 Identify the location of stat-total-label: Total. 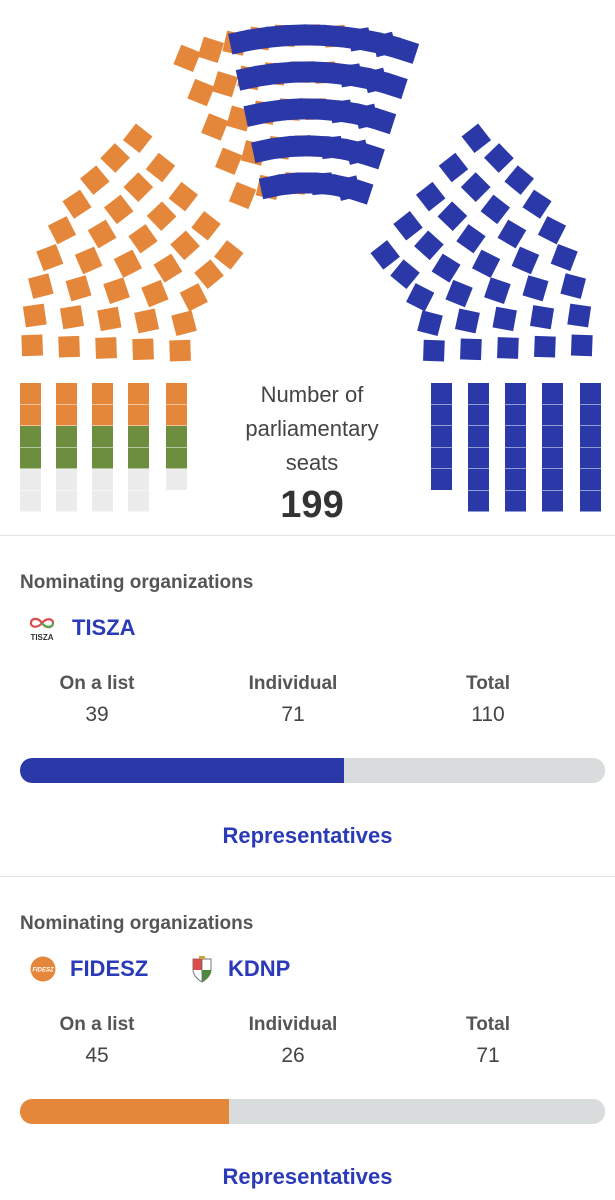
(488, 683).